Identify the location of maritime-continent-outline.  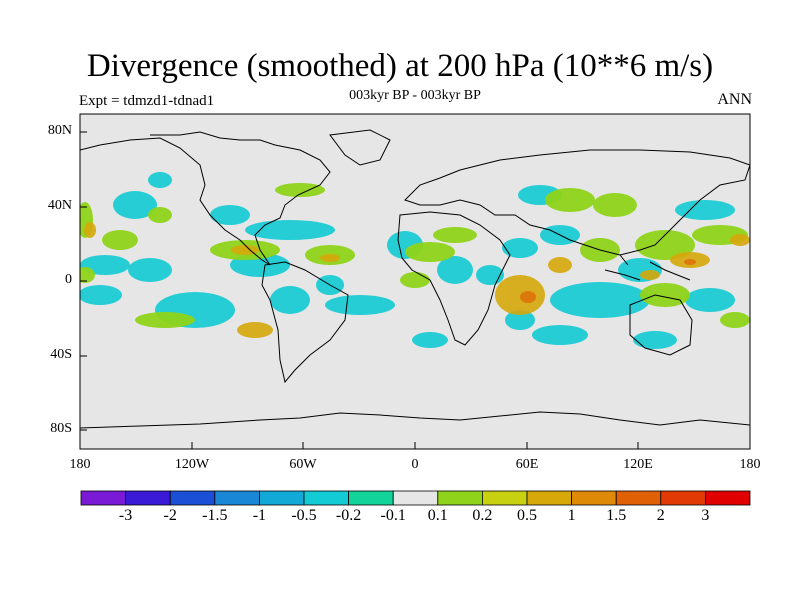
(647, 267).